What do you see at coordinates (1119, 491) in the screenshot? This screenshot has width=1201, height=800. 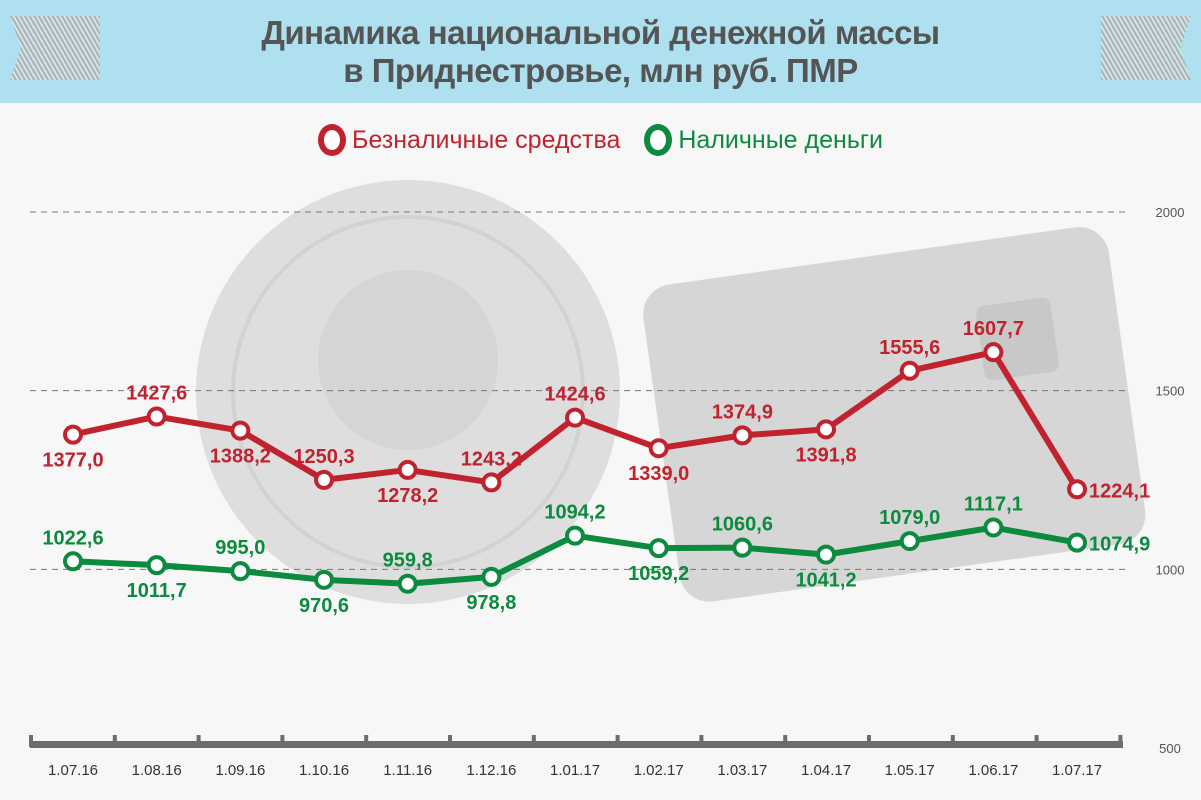 I see `data-label: 1224,1` at bounding box center [1119, 491].